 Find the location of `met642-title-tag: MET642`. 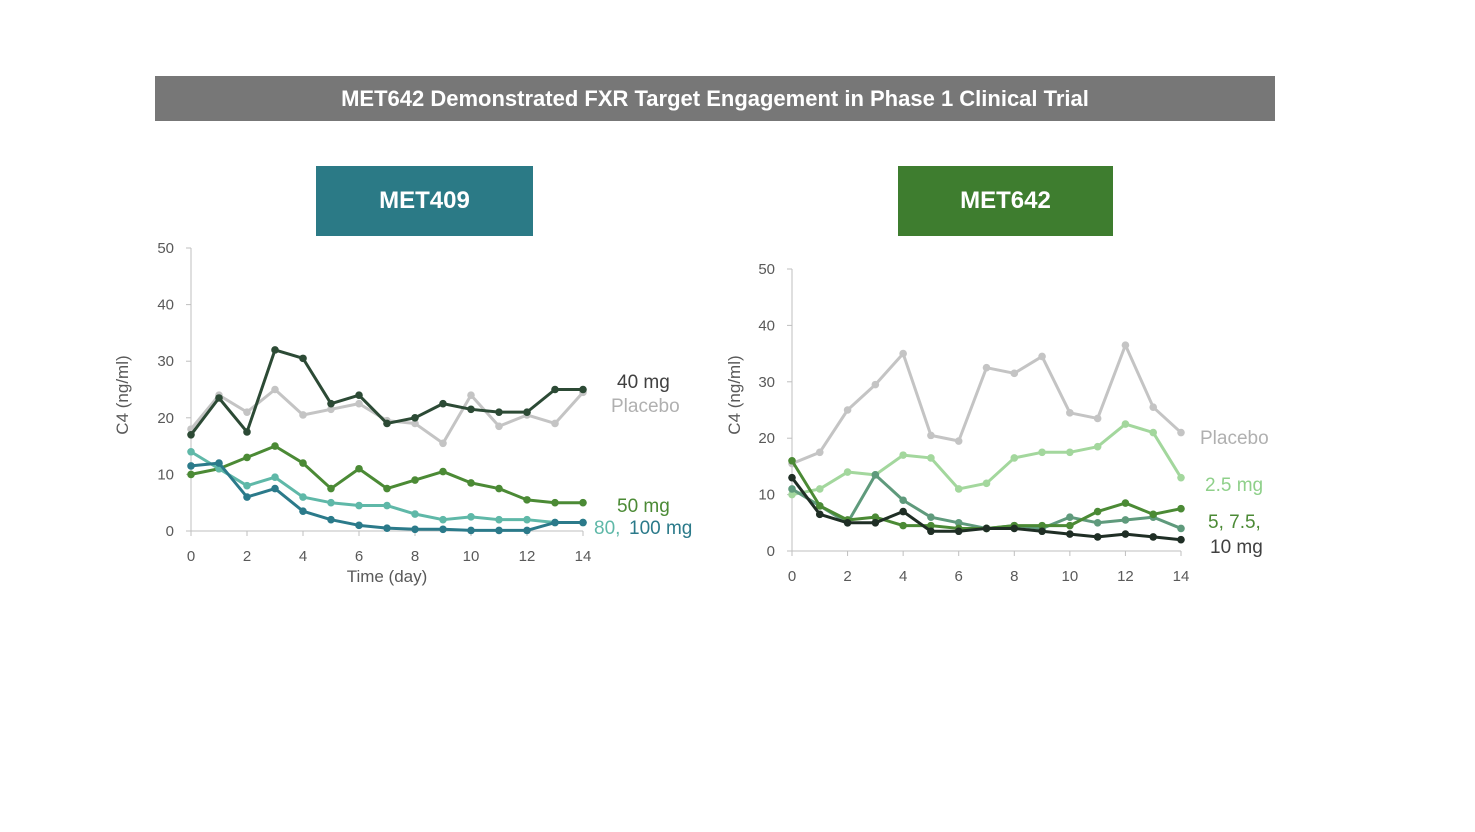

met642-title-tag: MET642 is located at coordinates (1005, 201).